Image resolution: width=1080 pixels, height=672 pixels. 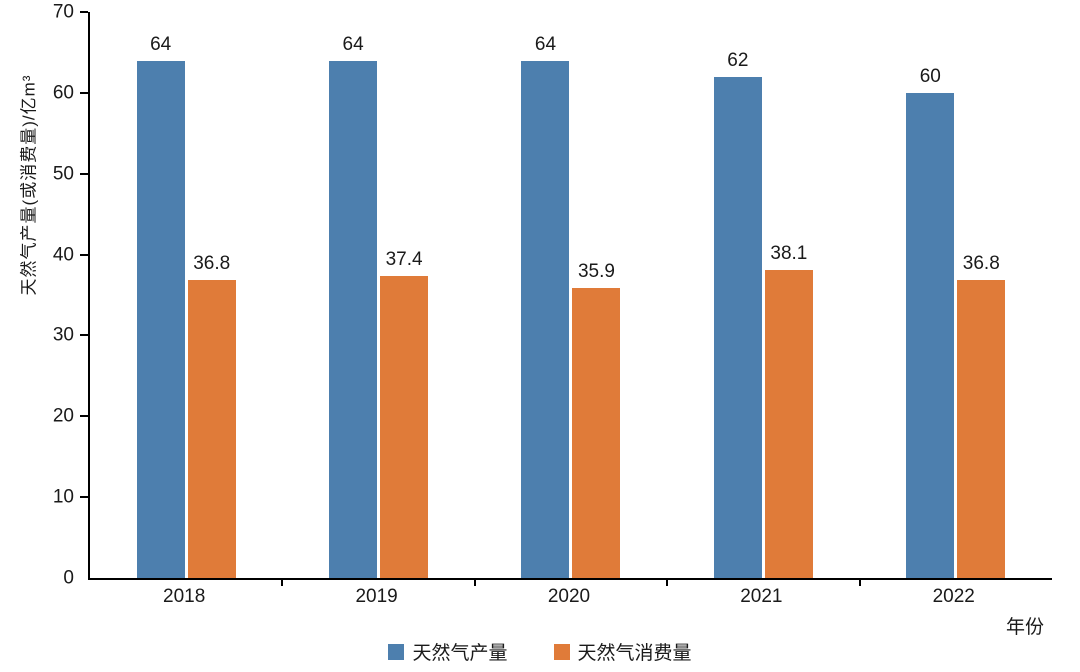 I want to click on x-tick-label: 2020, so click(x=569, y=596).